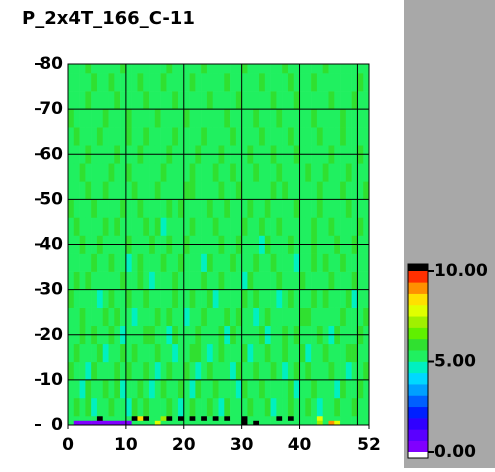 The width and height of the screenshot is (495, 472). I want to click on colorbar-under, so click(418, 455).